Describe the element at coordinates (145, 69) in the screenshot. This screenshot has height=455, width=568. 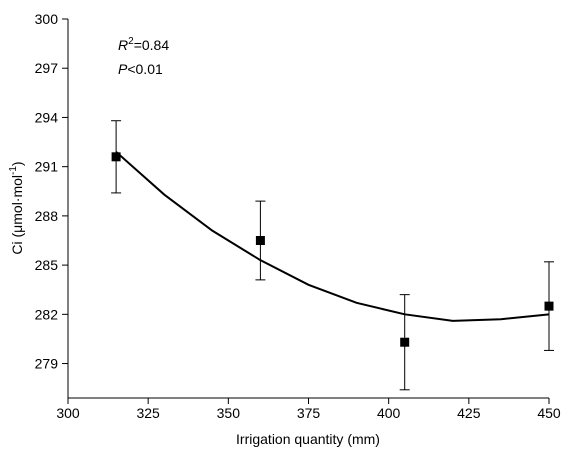
I see `p-value: <0.01` at that location.